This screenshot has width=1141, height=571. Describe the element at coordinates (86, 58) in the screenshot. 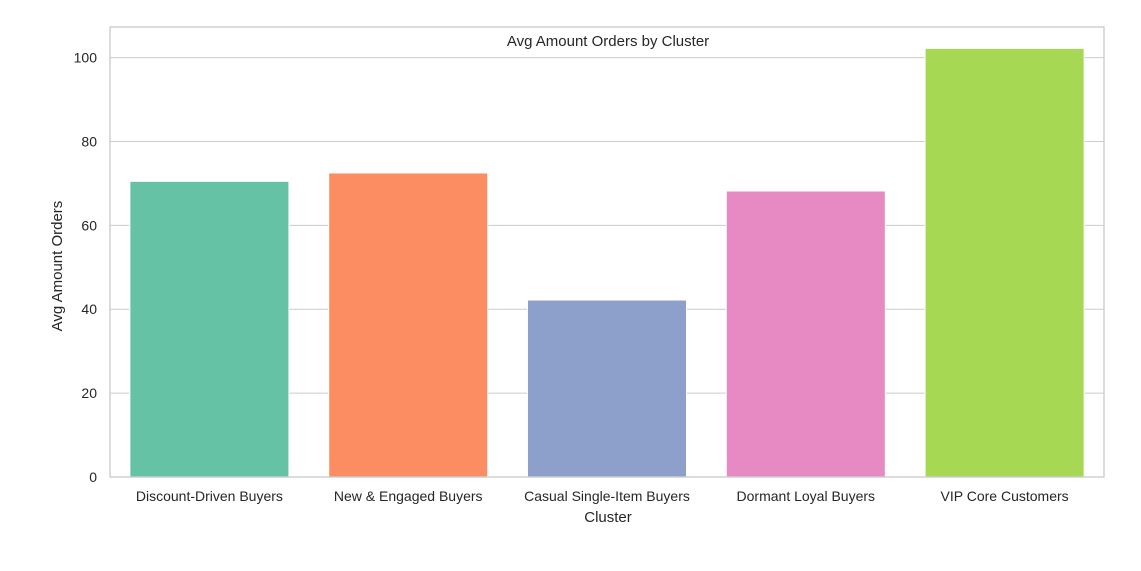

I see `y-tick-label: 100` at that location.